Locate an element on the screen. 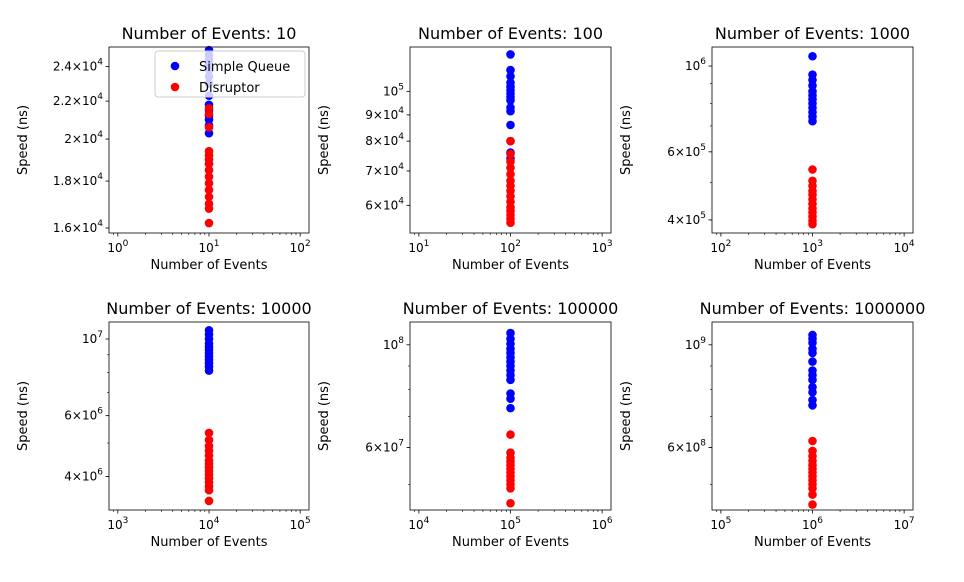 The height and width of the screenshot is (582, 964). chart-title: Number of Events: 100000 is located at coordinates (511, 308).